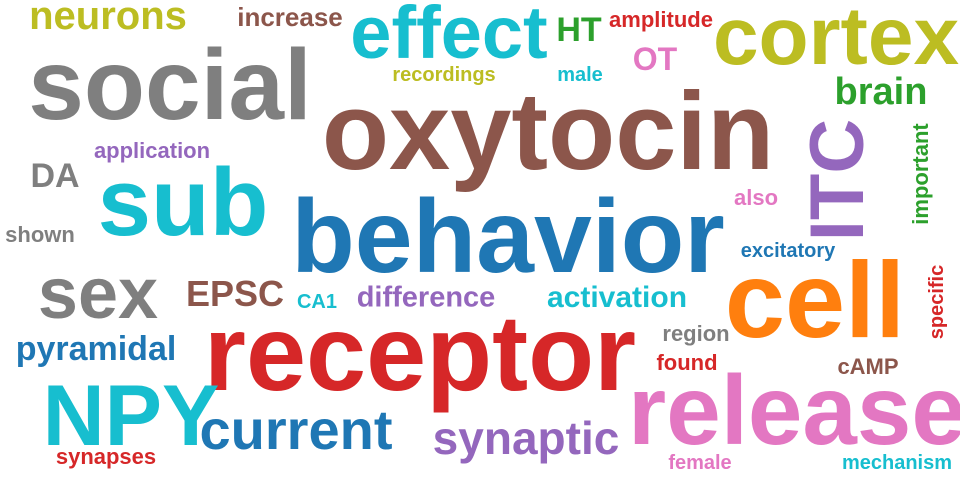  Describe the element at coordinates (420, 352) in the screenshot. I see `word-receptor: receptor` at that location.